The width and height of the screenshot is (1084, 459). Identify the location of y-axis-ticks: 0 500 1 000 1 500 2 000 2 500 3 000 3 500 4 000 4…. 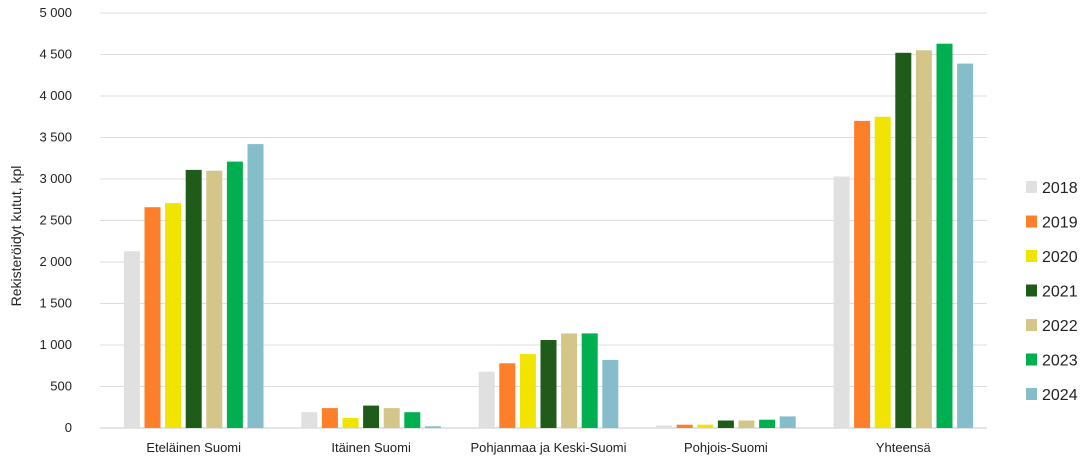
(55, 220).